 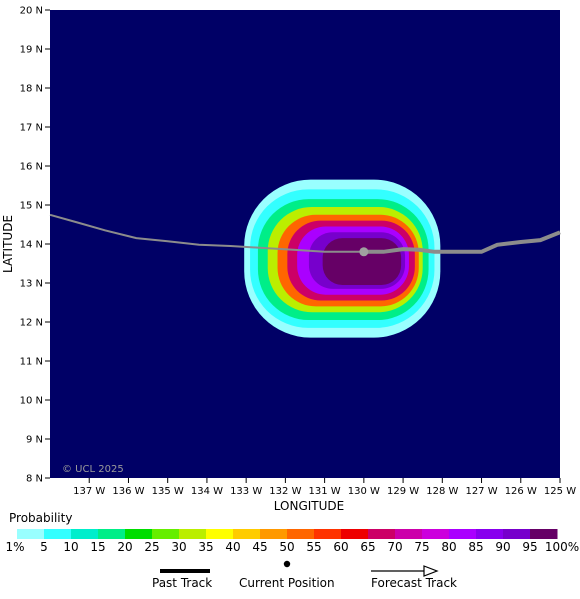 I want to click on forecast-track-line, so click(x=462, y=242).